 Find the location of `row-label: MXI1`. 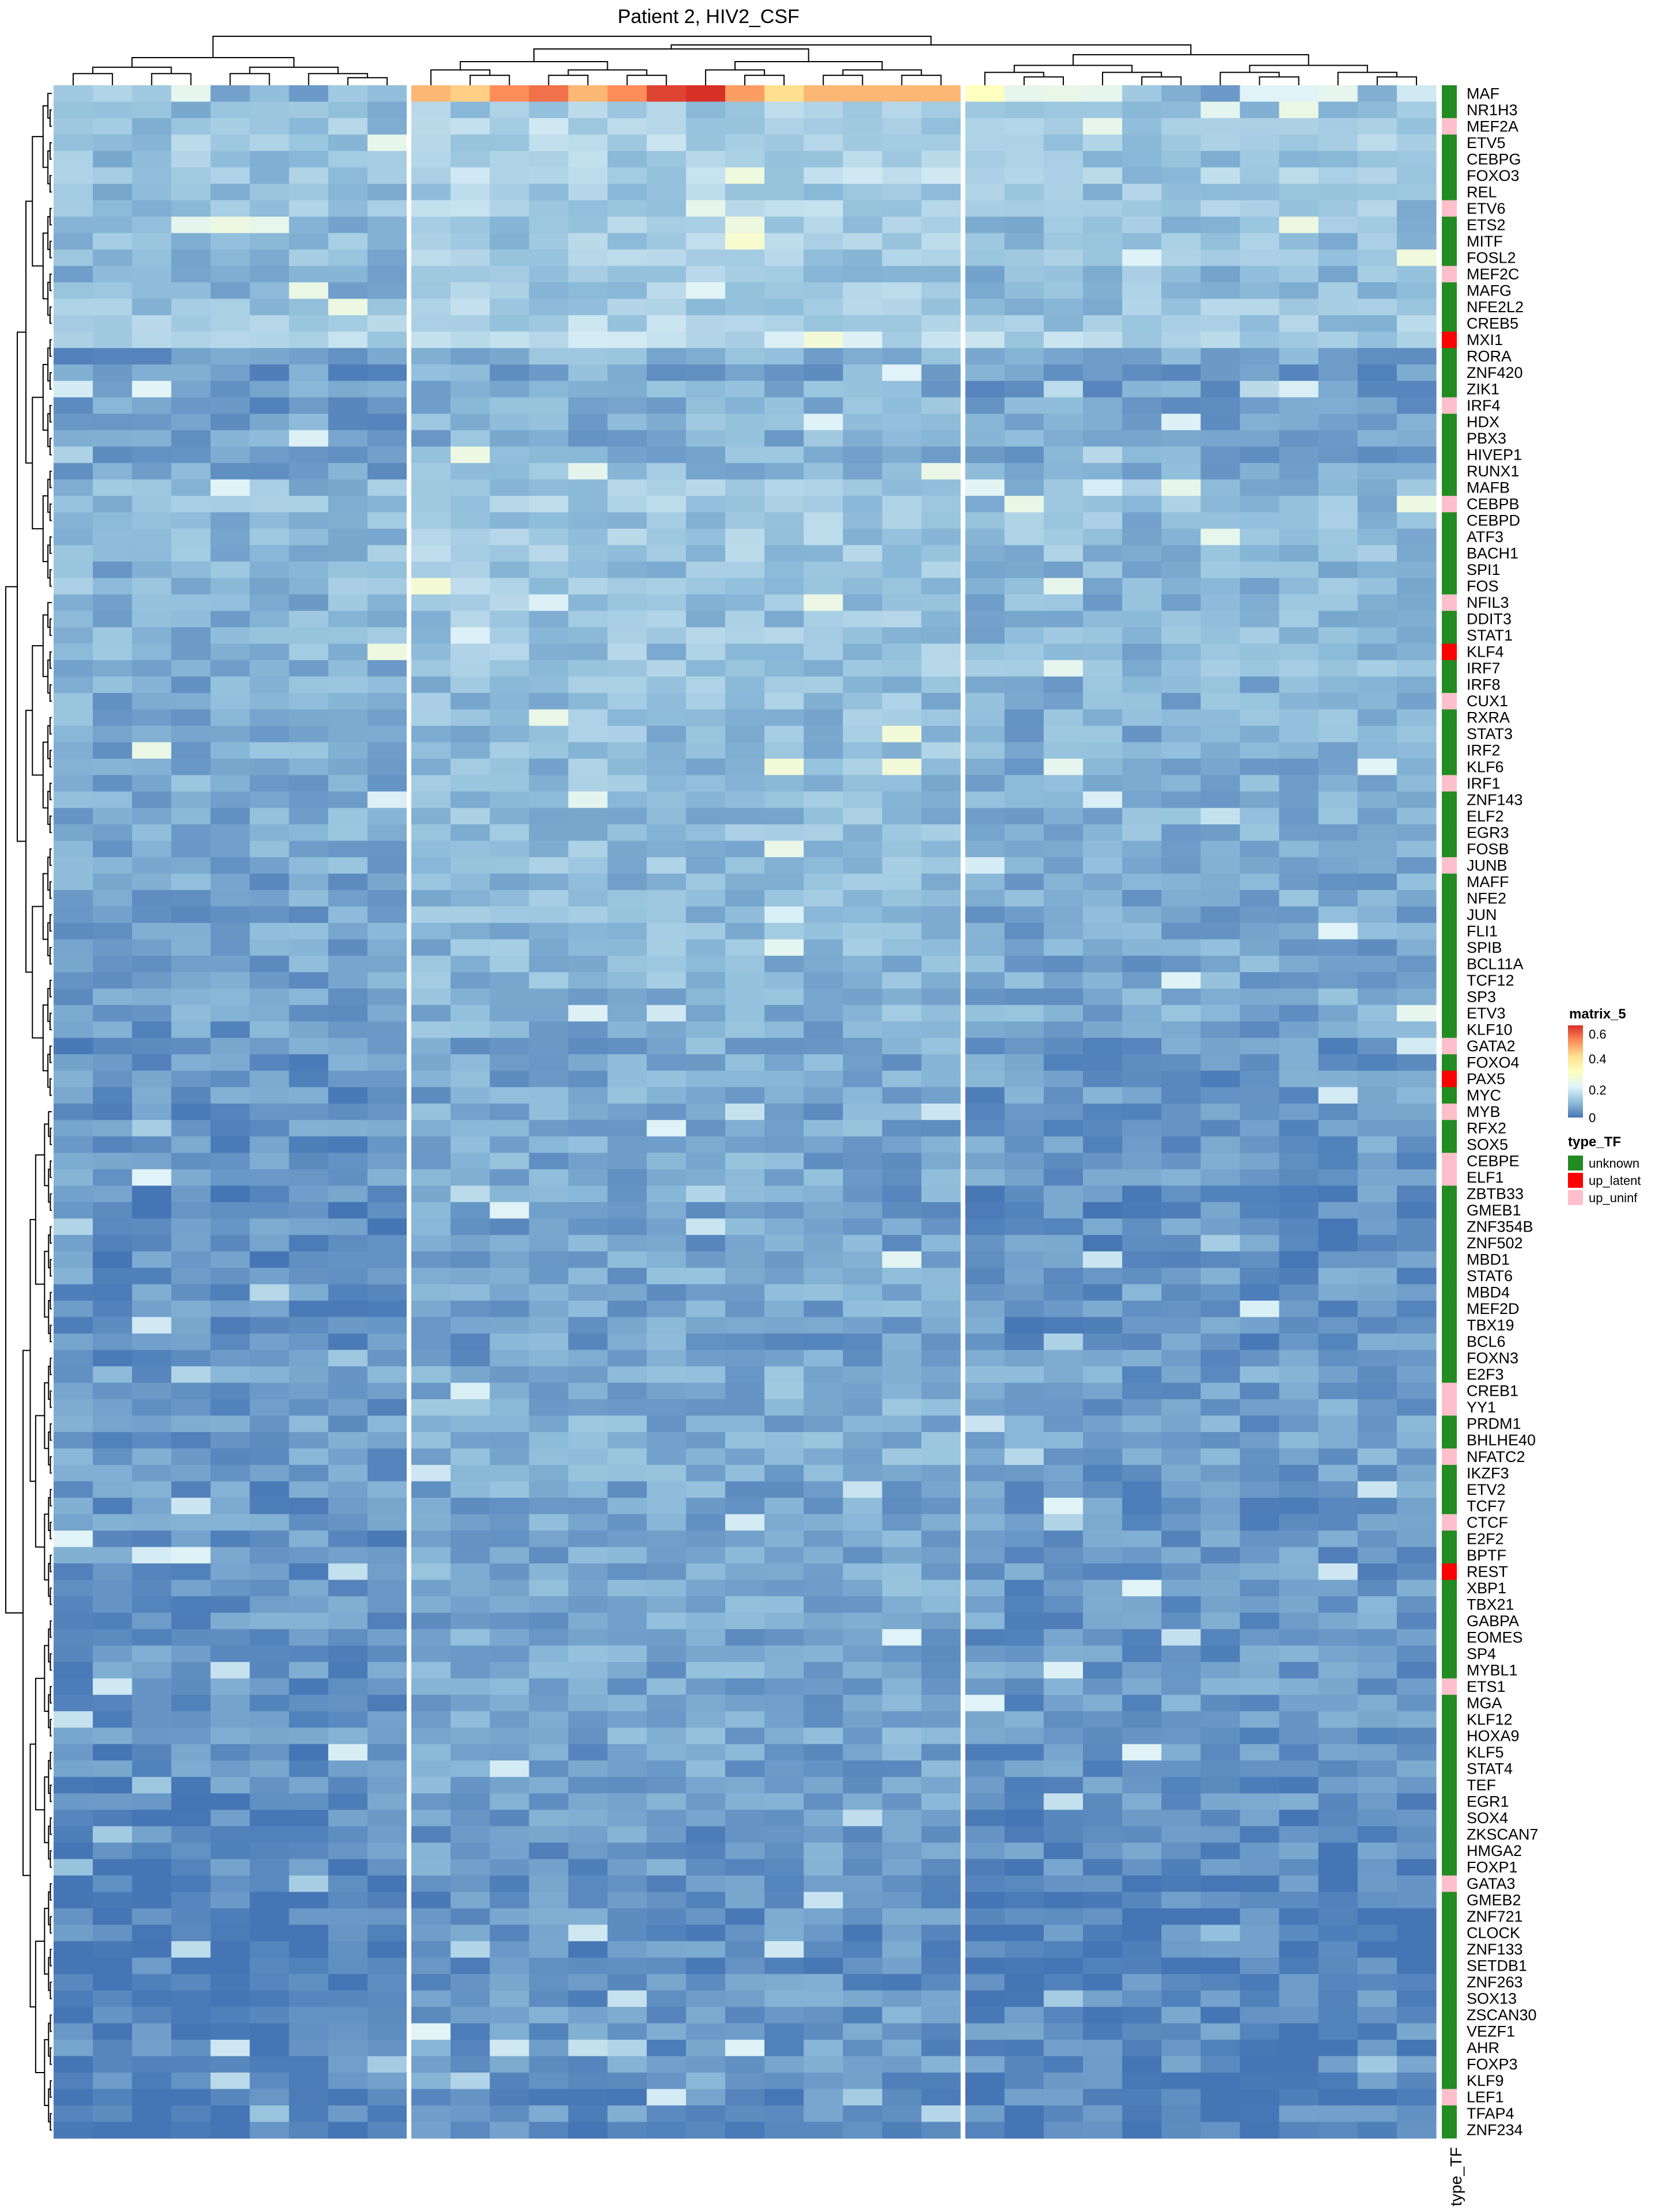

row-label: MXI1 is located at coordinates (1485, 340).